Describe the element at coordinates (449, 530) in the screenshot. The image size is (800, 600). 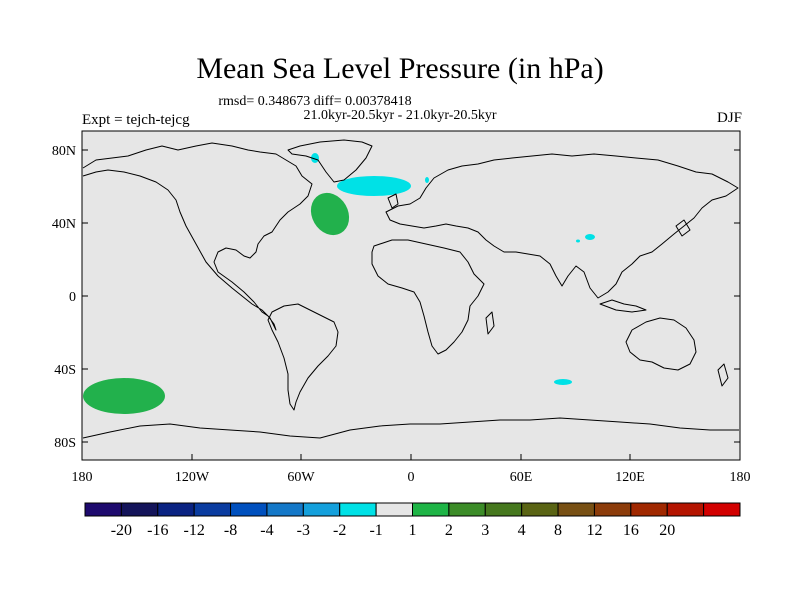
I see `colorbar-label: 2` at that location.